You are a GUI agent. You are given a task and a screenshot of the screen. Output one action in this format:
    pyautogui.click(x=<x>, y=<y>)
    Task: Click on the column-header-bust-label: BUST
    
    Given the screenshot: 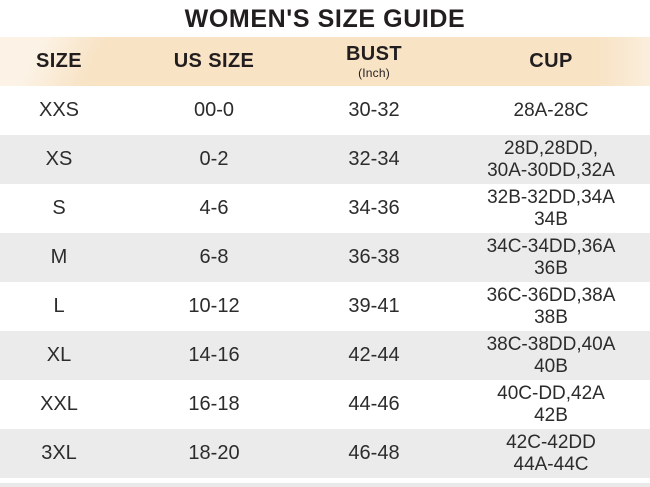 What is the action you would take?
    pyautogui.click(x=374, y=53)
    